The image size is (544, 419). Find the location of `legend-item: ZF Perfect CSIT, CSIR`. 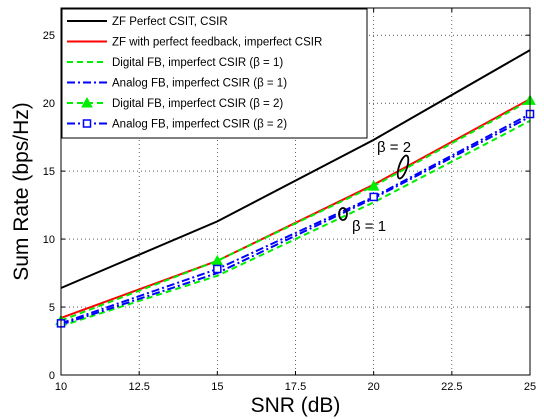

legend-item: ZF Perfect CSIT, CSIR is located at coordinates (147, 22).